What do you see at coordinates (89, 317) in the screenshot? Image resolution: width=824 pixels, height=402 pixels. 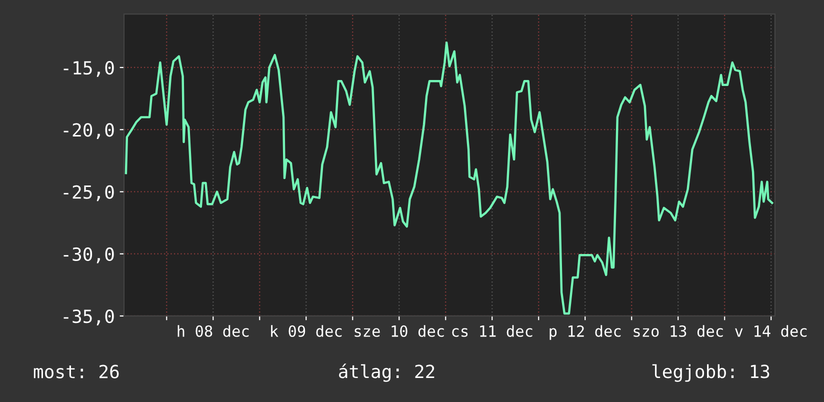 I see `y-tick-label: -35,0` at bounding box center [89, 317].